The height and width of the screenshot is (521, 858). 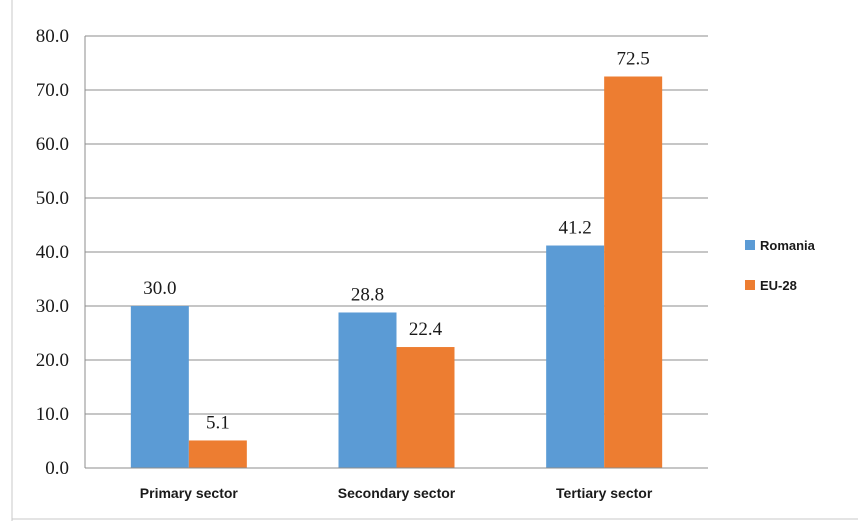 What do you see at coordinates (52, 414) in the screenshot?
I see `y-tick-label: 10.0` at bounding box center [52, 414].